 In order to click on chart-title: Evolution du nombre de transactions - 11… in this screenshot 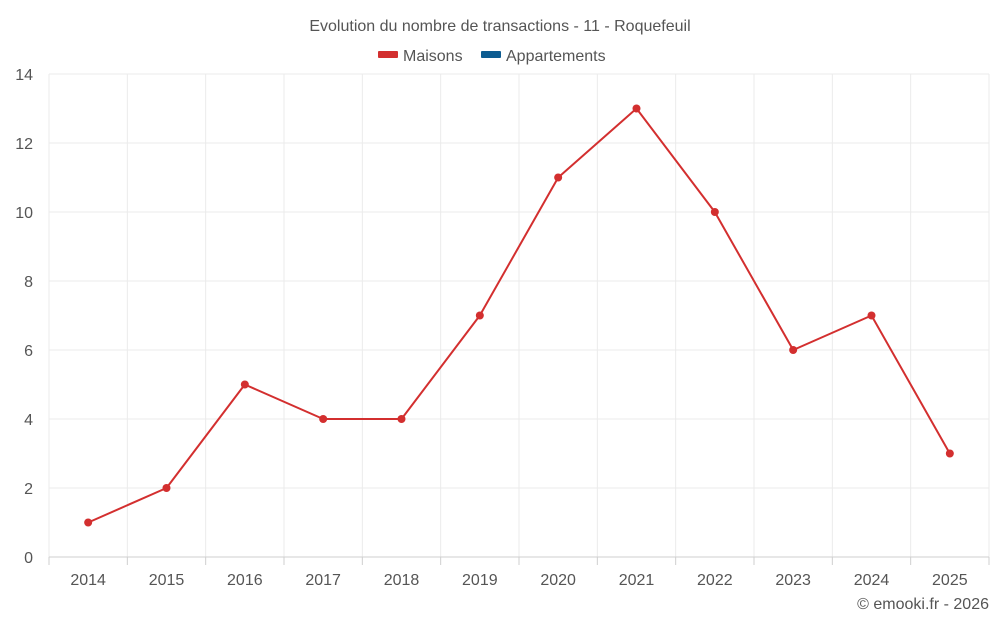, I will do `click(499, 26)`.